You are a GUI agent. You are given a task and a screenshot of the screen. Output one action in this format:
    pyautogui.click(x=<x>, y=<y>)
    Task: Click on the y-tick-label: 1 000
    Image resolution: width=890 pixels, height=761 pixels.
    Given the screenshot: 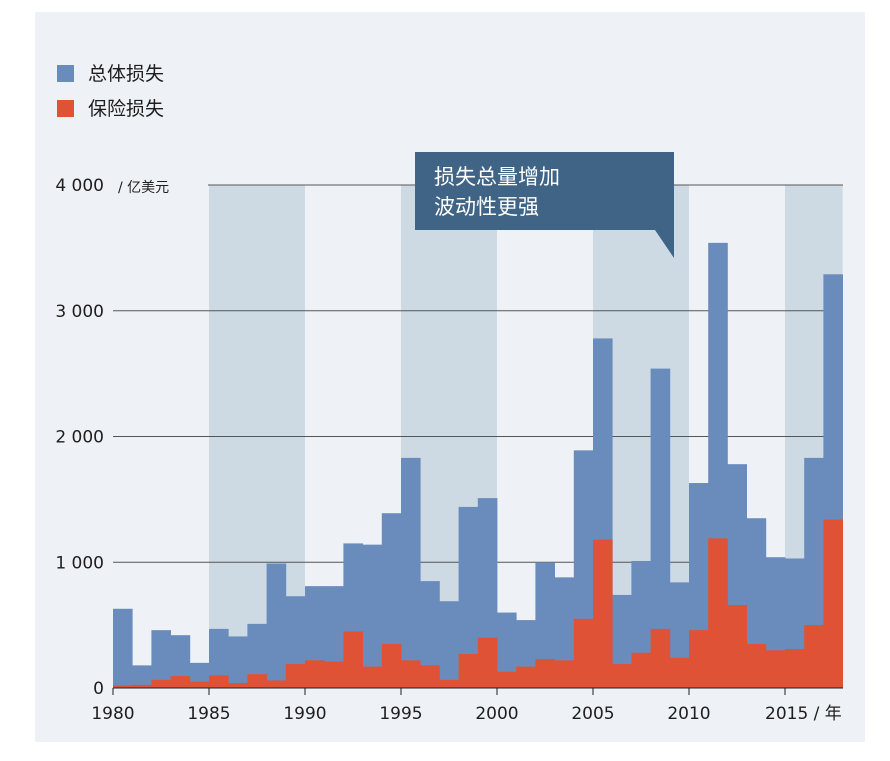 What is the action you would take?
    pyautogui.click(x=79, y=563)
    